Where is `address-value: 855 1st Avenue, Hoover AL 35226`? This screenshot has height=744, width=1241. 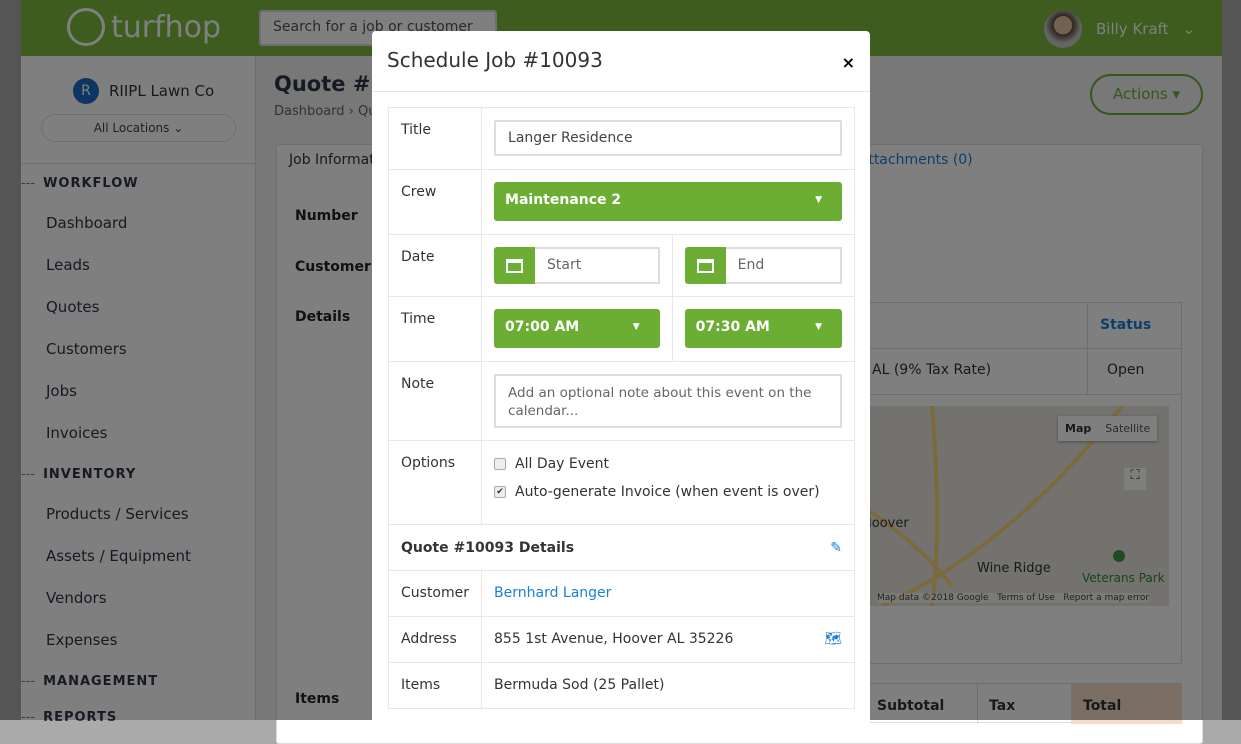
address-value: 855 1st Avenue, Hoover AL 35226 is located at coordinates (614, 639).